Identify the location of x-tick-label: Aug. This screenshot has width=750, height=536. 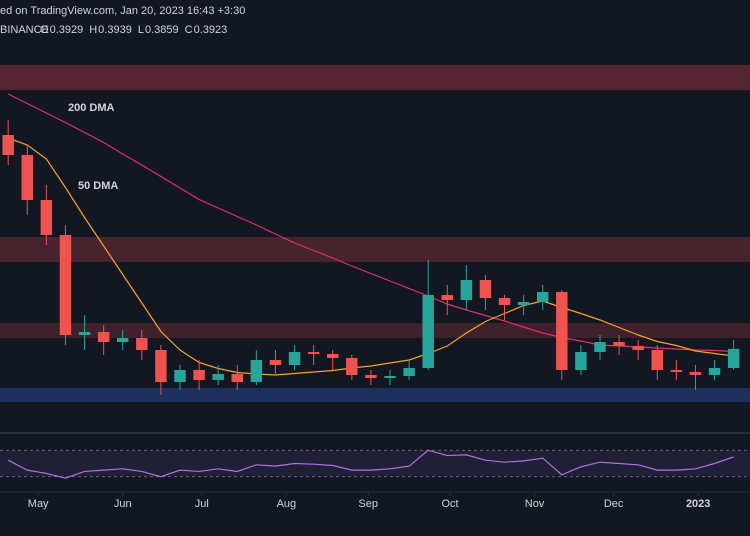
(287, 504).